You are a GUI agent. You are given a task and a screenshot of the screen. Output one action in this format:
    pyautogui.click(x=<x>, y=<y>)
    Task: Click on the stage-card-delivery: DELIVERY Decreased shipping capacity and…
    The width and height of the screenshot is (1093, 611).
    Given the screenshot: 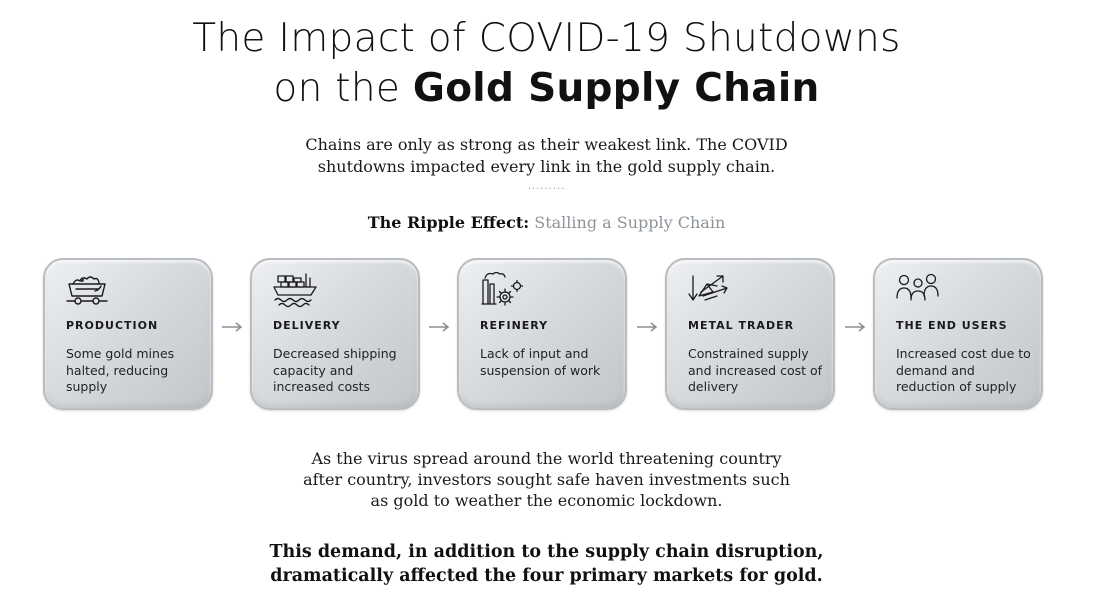 What is the action you would take?
    pyautogui.click(x=335, y=334)
    